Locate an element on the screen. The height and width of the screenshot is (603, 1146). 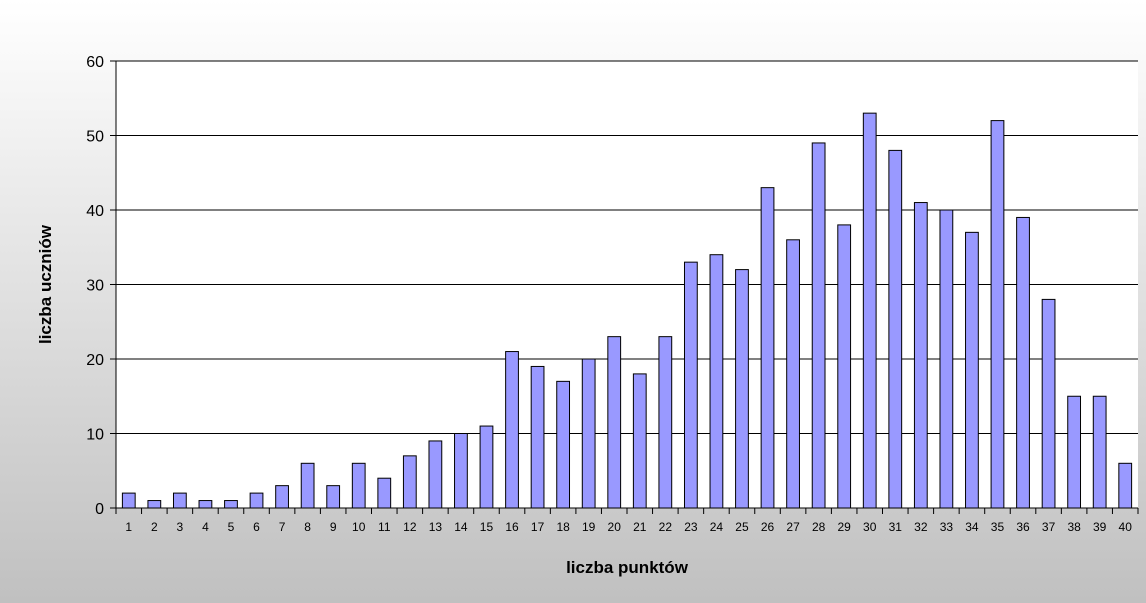
x-tick-label: 16 is located at coordinates (512, 527).